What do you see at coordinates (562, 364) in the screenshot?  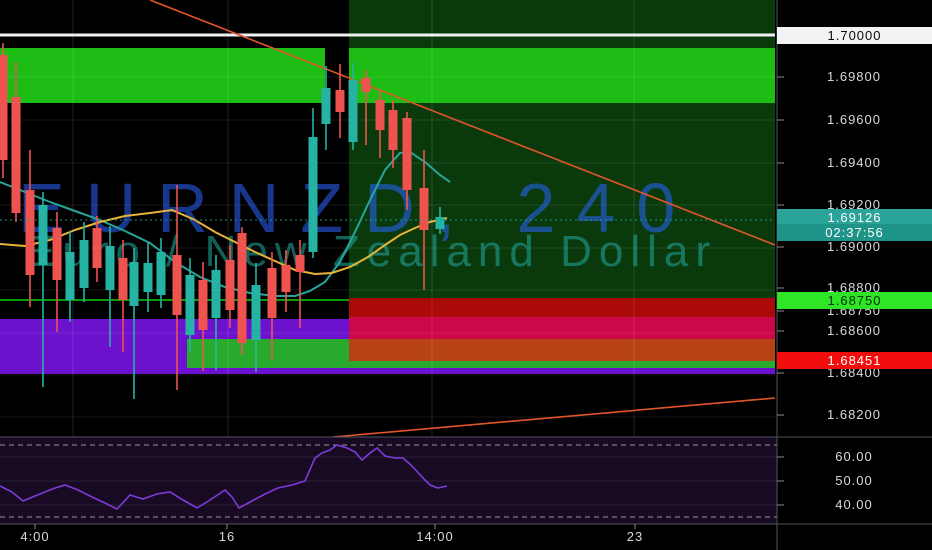 I see `zone-zone-green-right` at bounding box center [562, 364].